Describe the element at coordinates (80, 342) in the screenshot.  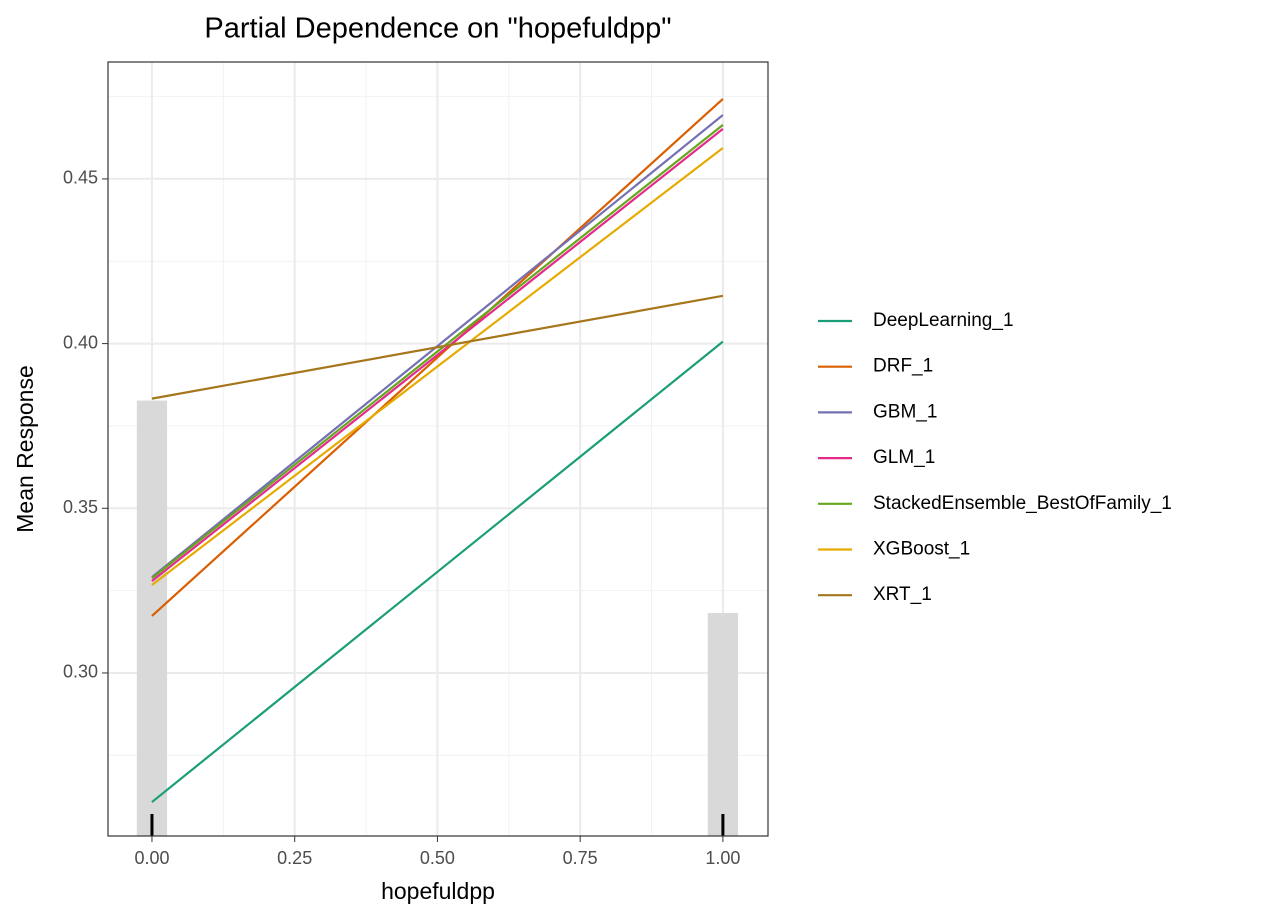
I see `y-tick-label: 0.40` at that location.